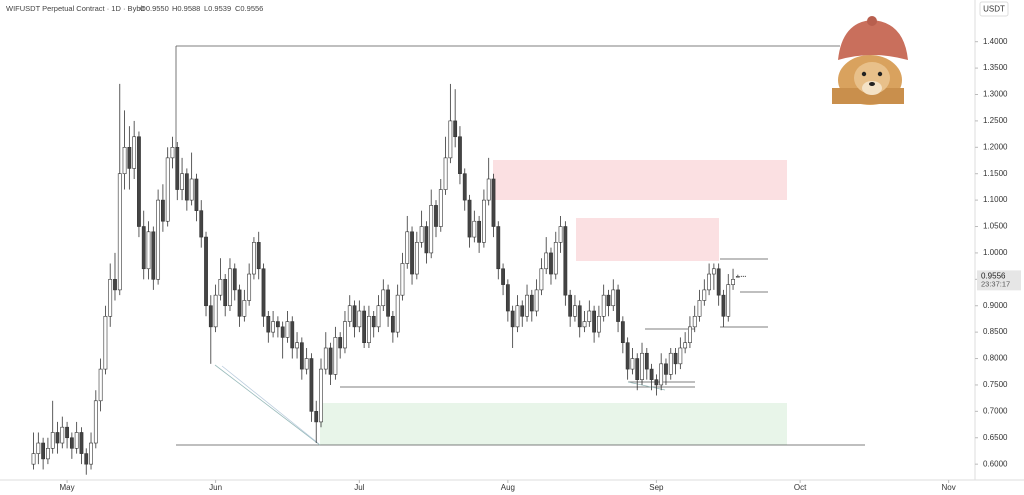 This screenshot has width=1024, height=495. I want to click on currency-label: USDT, so click(994, 9).